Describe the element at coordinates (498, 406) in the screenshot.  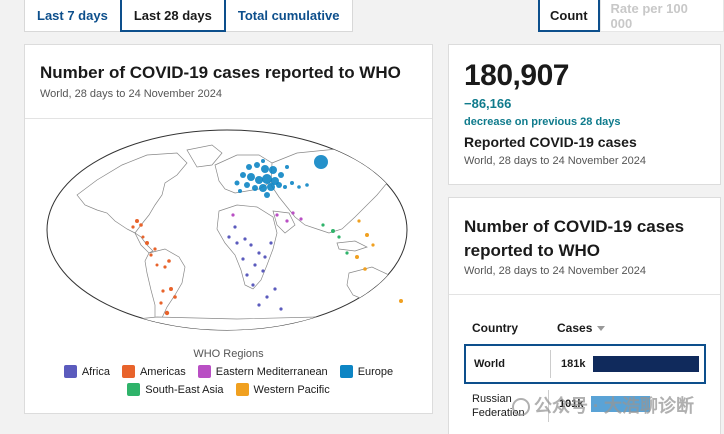
I see `row-country: Russian Federation` at that location.